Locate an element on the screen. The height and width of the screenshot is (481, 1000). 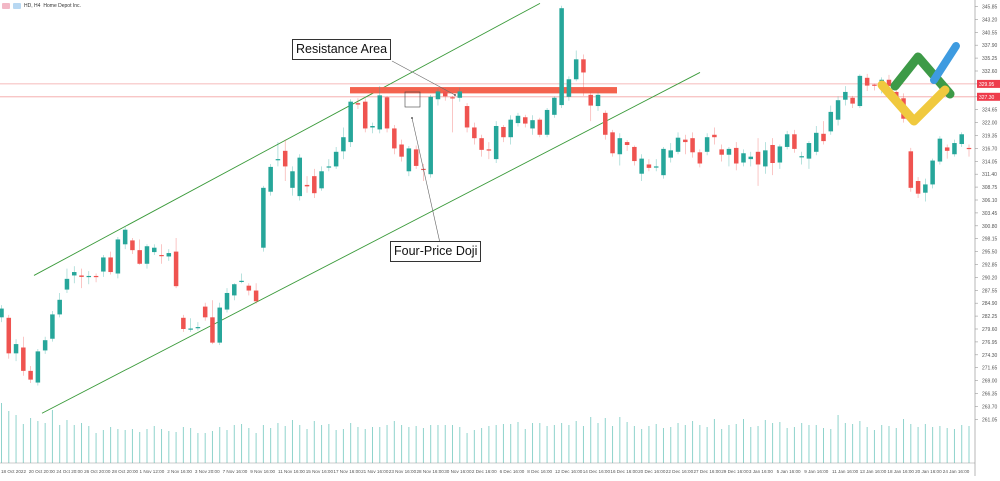
svg-text: 26 Oct 20:00 is located at coordinates (97, 471).